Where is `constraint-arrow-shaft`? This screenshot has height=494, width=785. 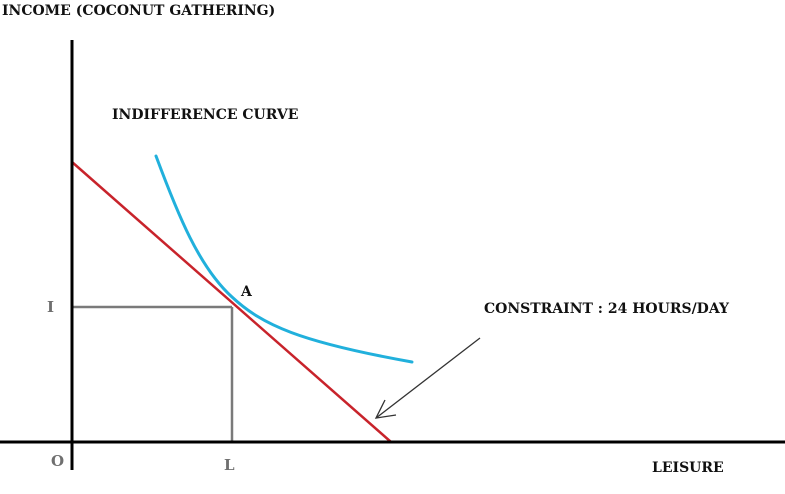
constraint-arrow-shaft is located at coordinates (428, 378).